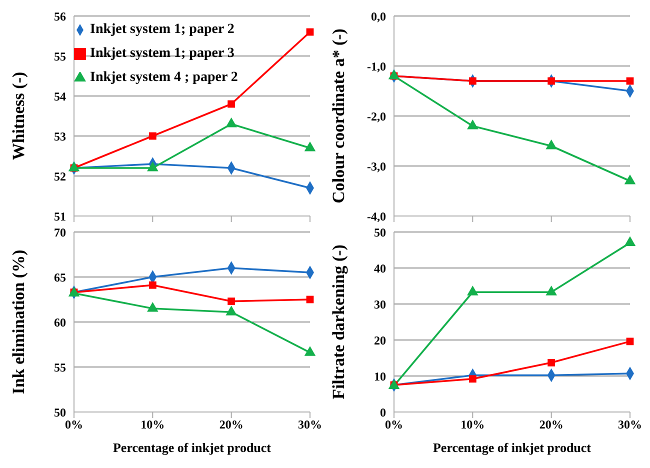  I want to click on y-axis-title: Colour coordinate a* (-), so click(338, 116).